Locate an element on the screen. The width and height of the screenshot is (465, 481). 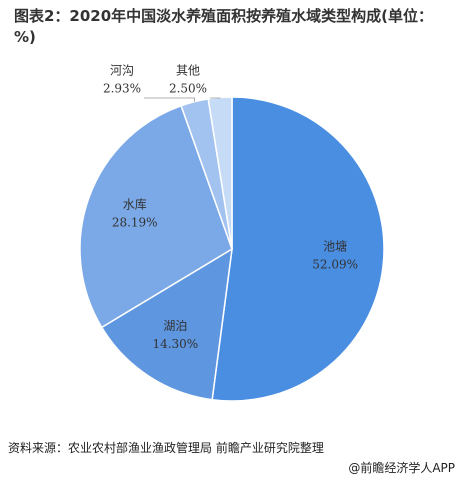
slice-label: 河沟 is located at coordinates (122, 71).